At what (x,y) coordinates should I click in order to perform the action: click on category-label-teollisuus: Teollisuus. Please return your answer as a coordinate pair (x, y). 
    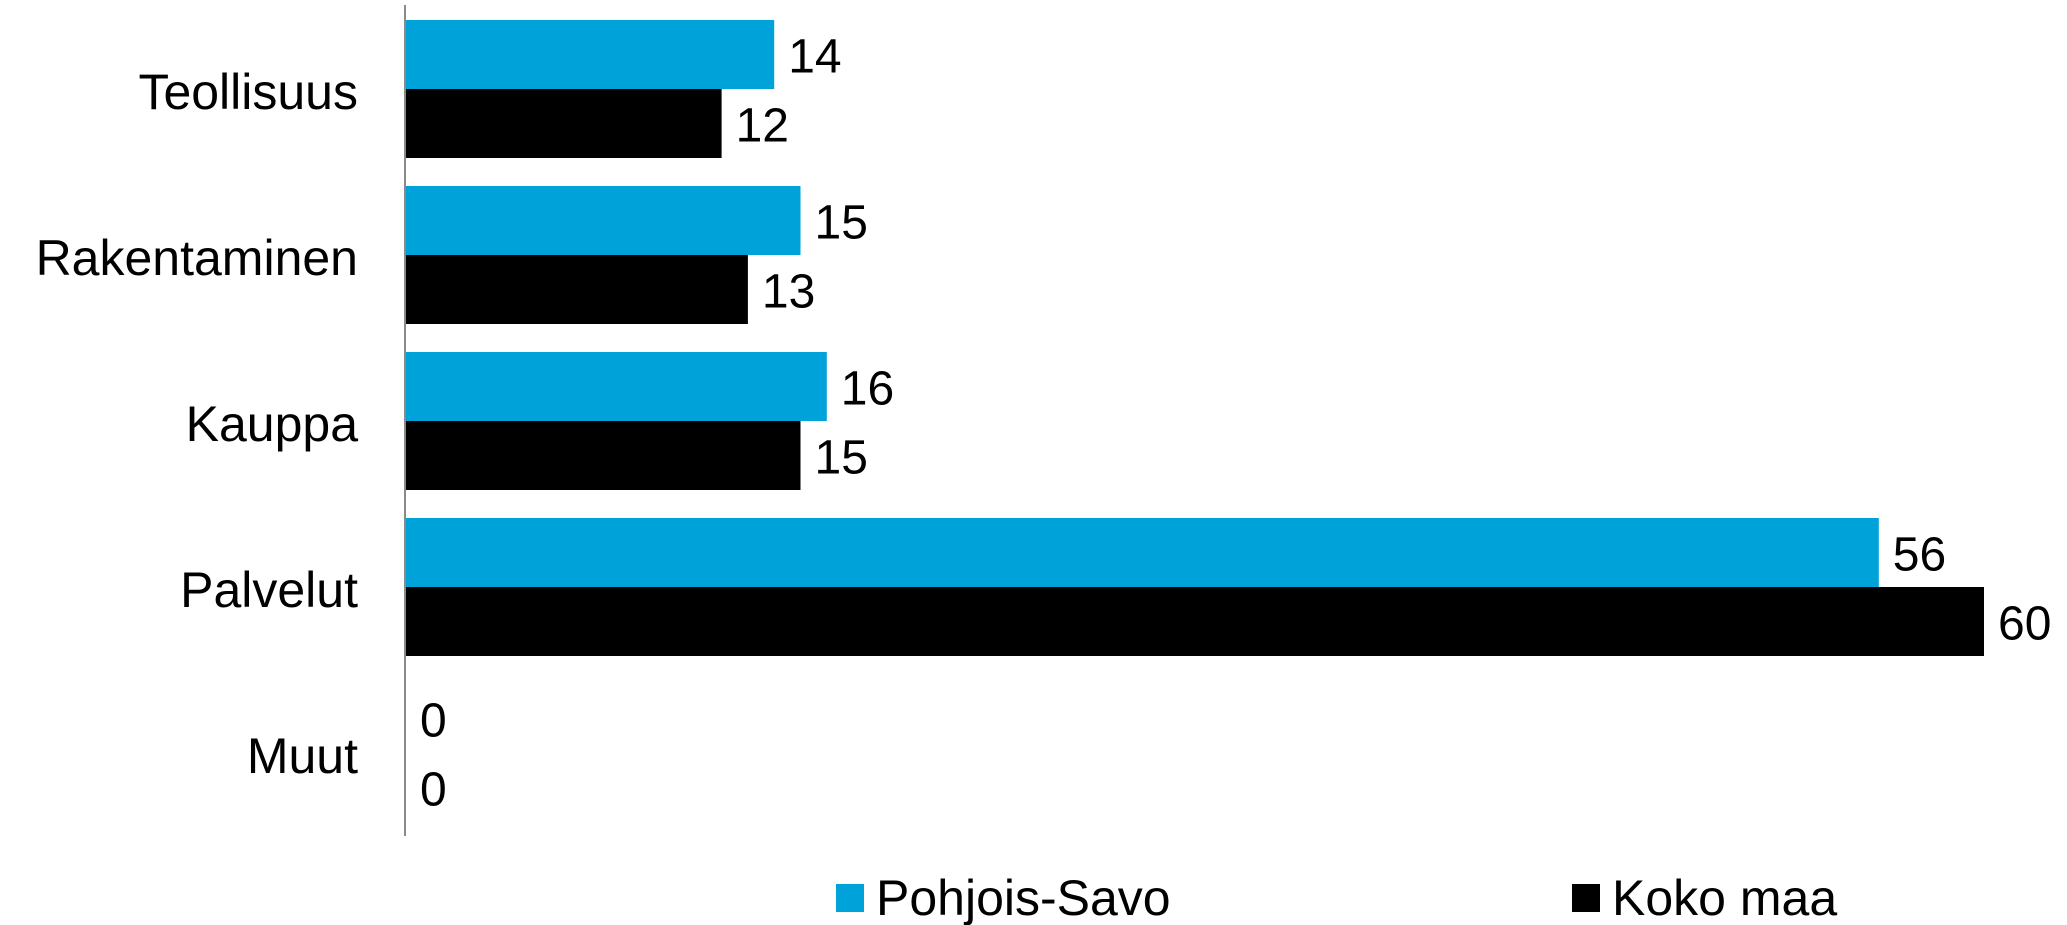
    Looking at the image, I should click on (248, 92).